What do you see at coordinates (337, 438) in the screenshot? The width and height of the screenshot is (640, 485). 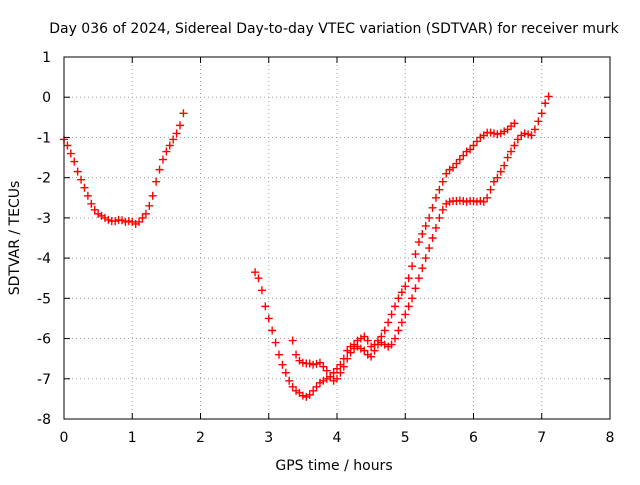 I see `x-axis-tick-labels: 0 1 2 3 4 5 6 7 8` at bounding box center [337, 438].